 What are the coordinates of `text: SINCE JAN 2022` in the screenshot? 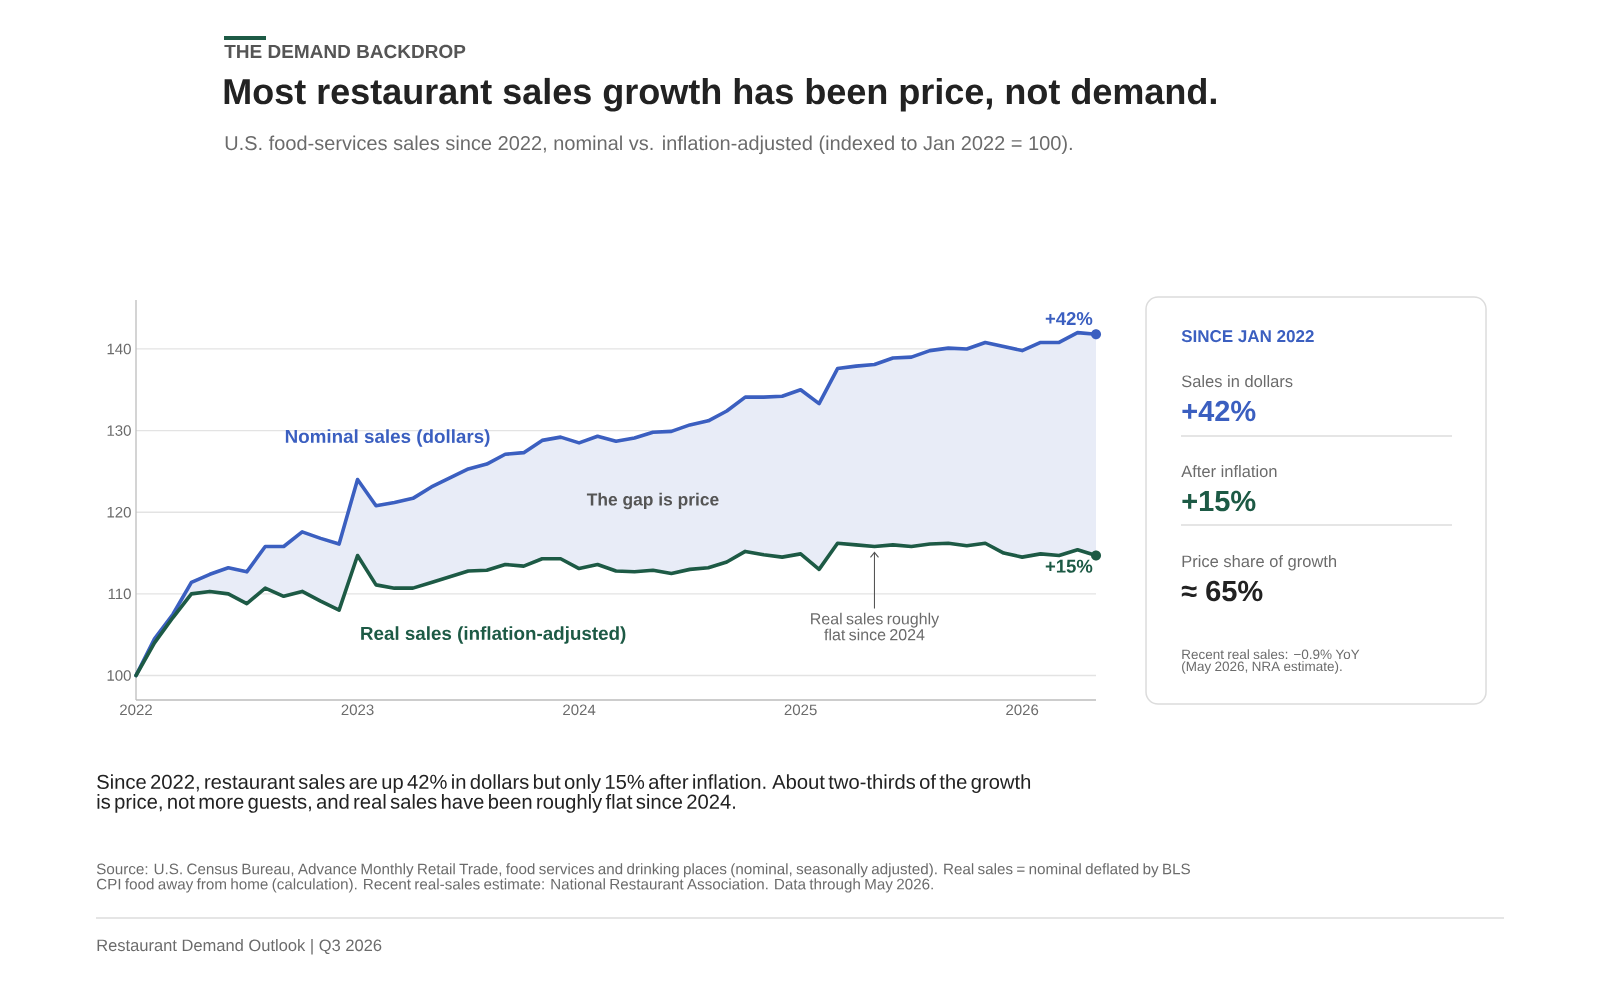 It's located at (1247, 336).